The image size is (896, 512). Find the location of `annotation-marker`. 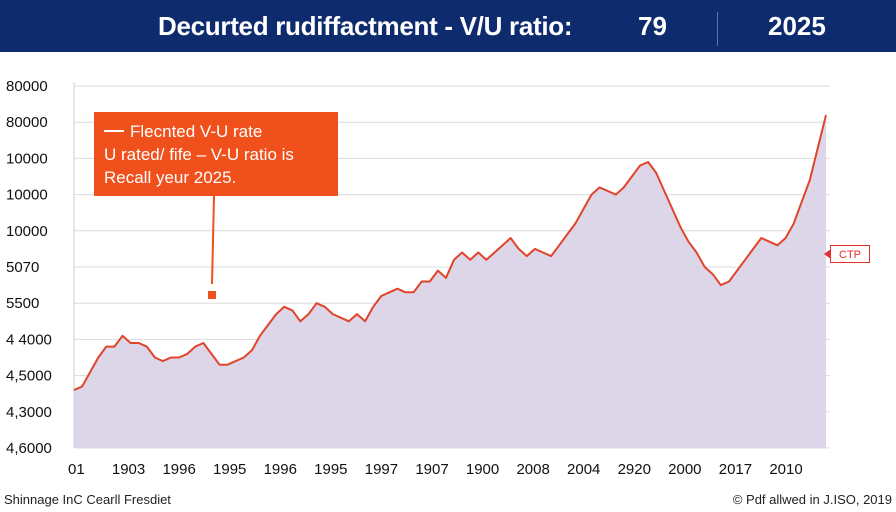

annotation-marker is located at coordinates (212, 295).